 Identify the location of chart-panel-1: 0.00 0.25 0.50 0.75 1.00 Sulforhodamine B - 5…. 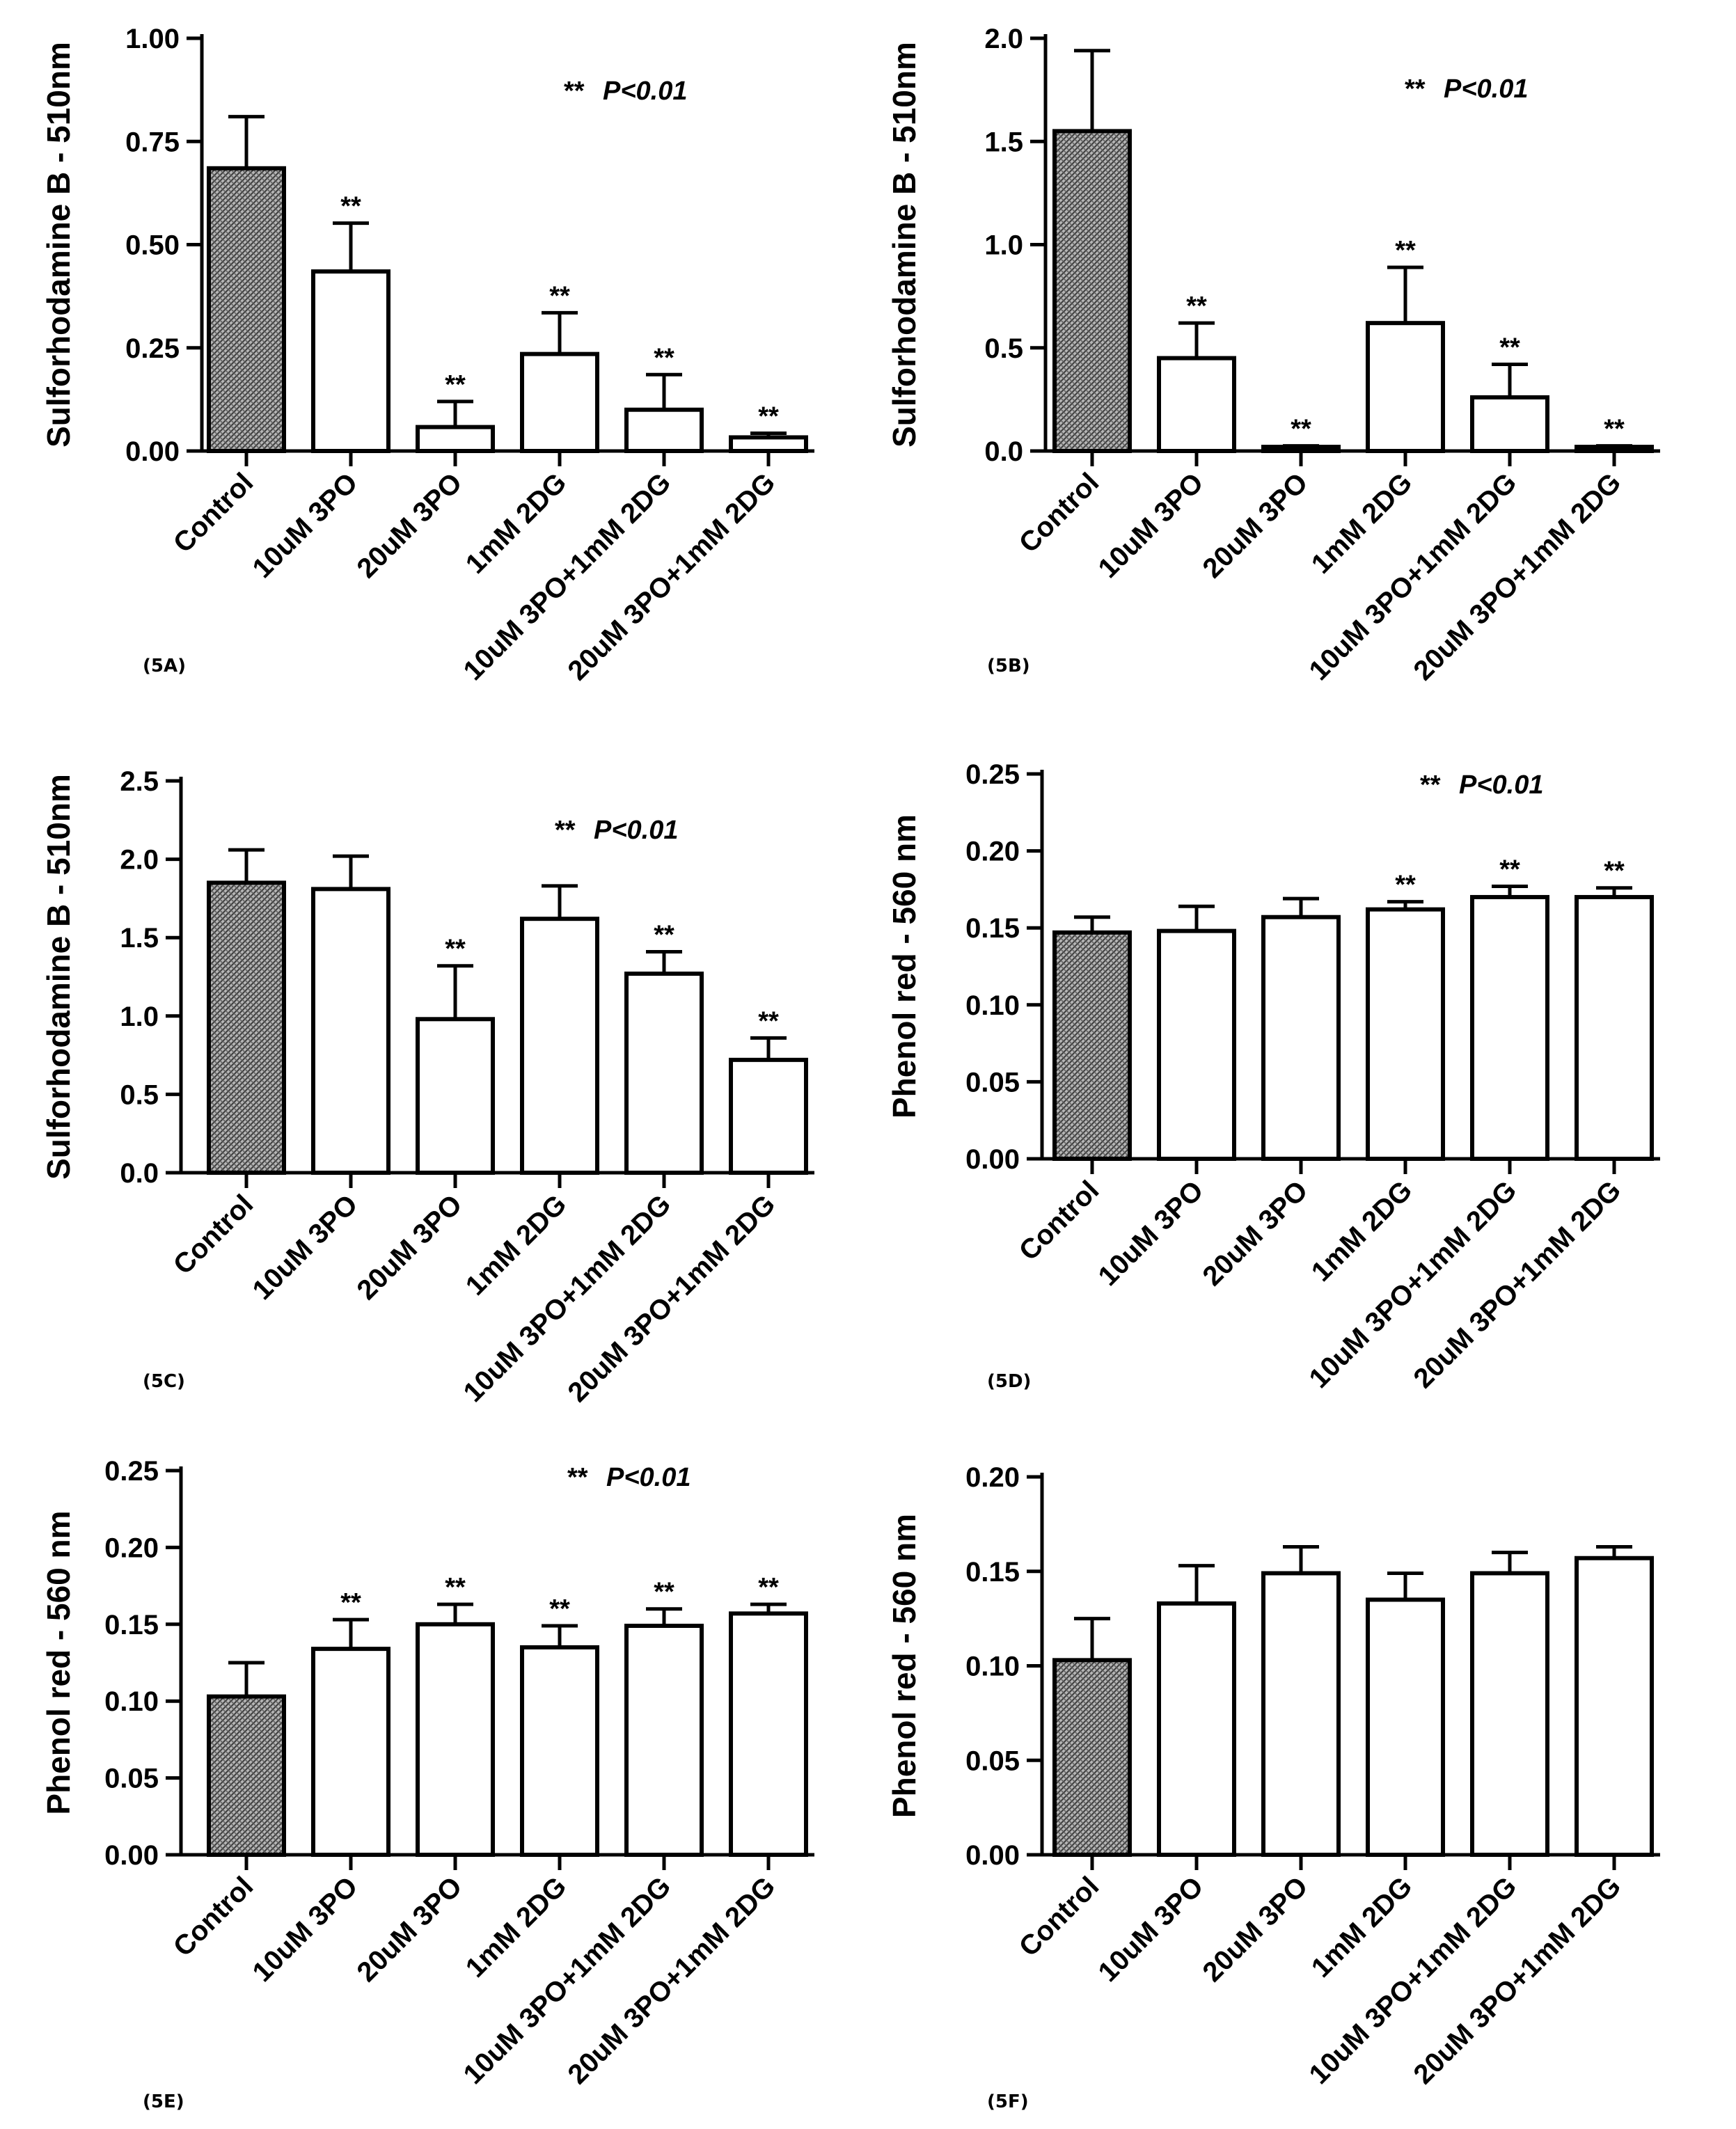
(427, 355).